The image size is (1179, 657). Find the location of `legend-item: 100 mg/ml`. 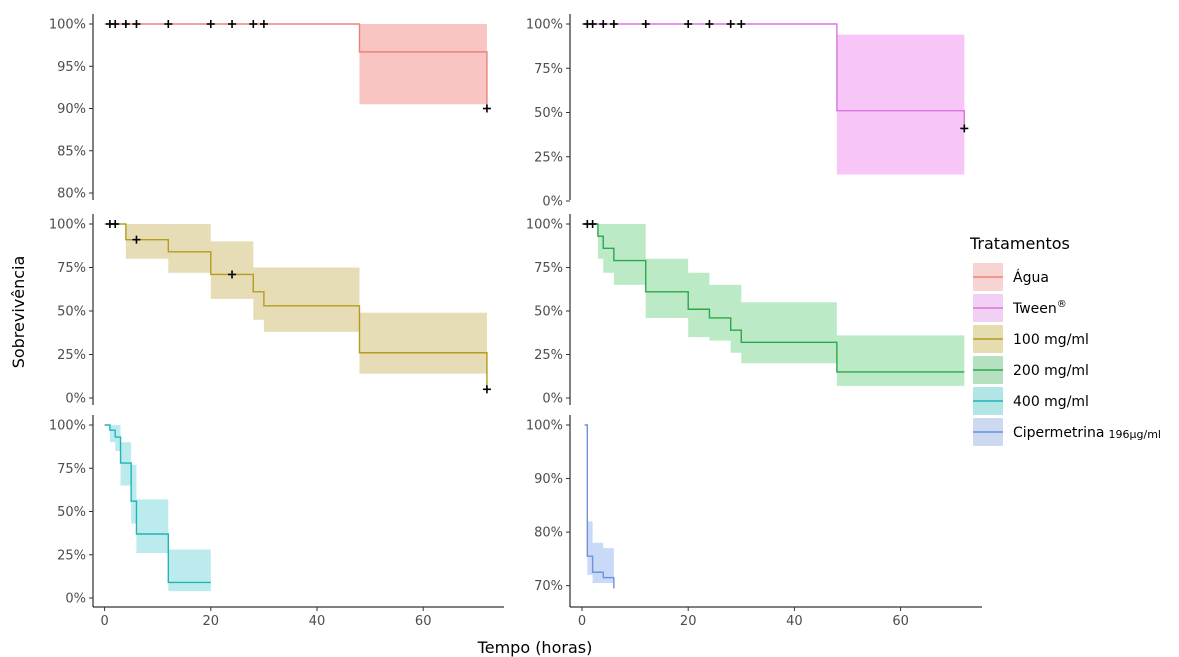

legend-item: 100 mg/ml is located at coordinates (1031, 339).